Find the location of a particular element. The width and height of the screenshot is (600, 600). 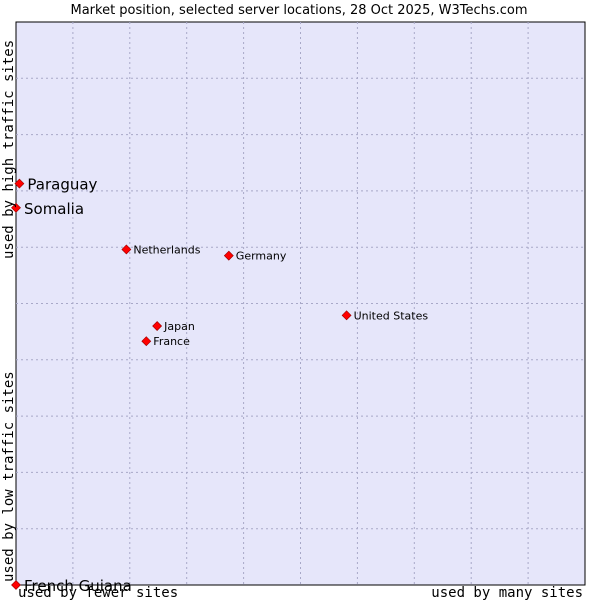

point-label-united-states: United States is located at coordinates (391, 315).